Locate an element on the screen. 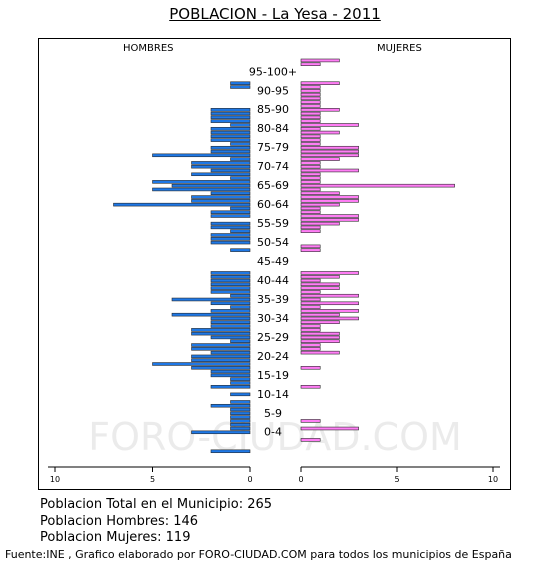 Image resolution: width=550 pixels, height=570 pixels. watermark: FORO-CIUDAD.COM is located at coordinates (275, 437).